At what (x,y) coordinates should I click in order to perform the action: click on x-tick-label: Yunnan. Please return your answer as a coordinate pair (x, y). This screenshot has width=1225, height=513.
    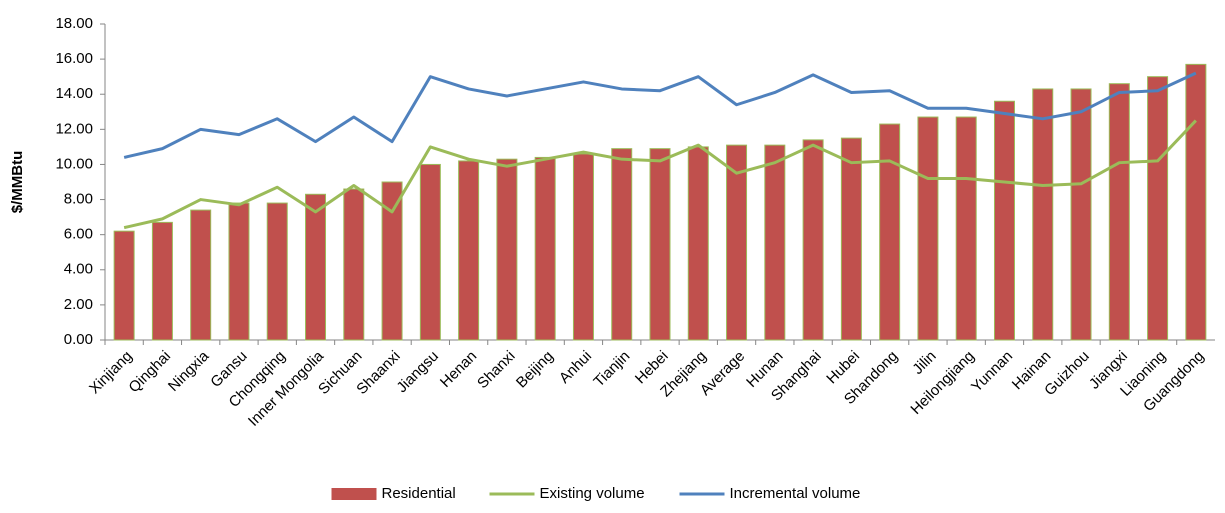
    Looking at the image, I should click on (992, 372).